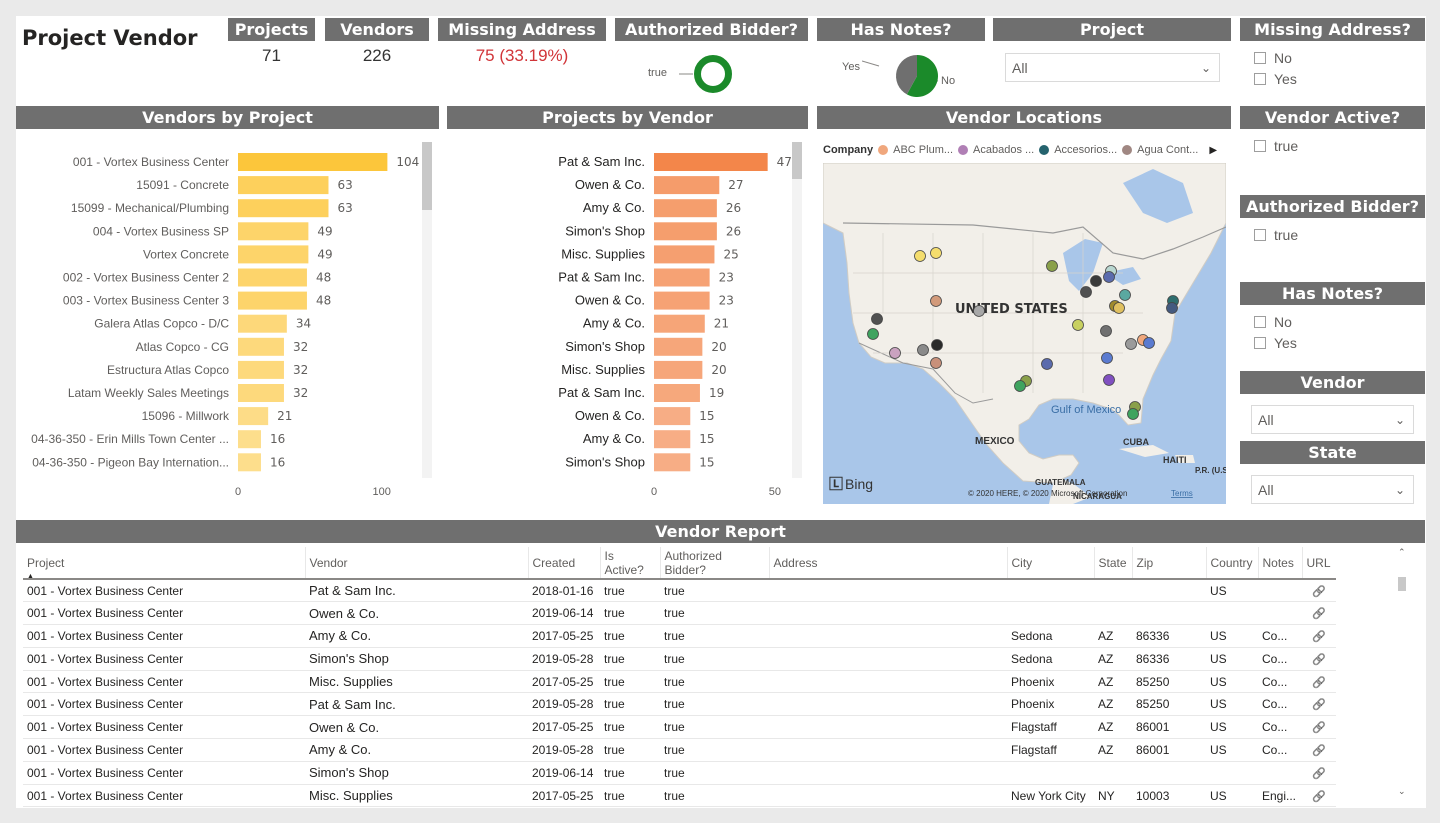  I want to click on map-bubbles, so click(1023, 333).